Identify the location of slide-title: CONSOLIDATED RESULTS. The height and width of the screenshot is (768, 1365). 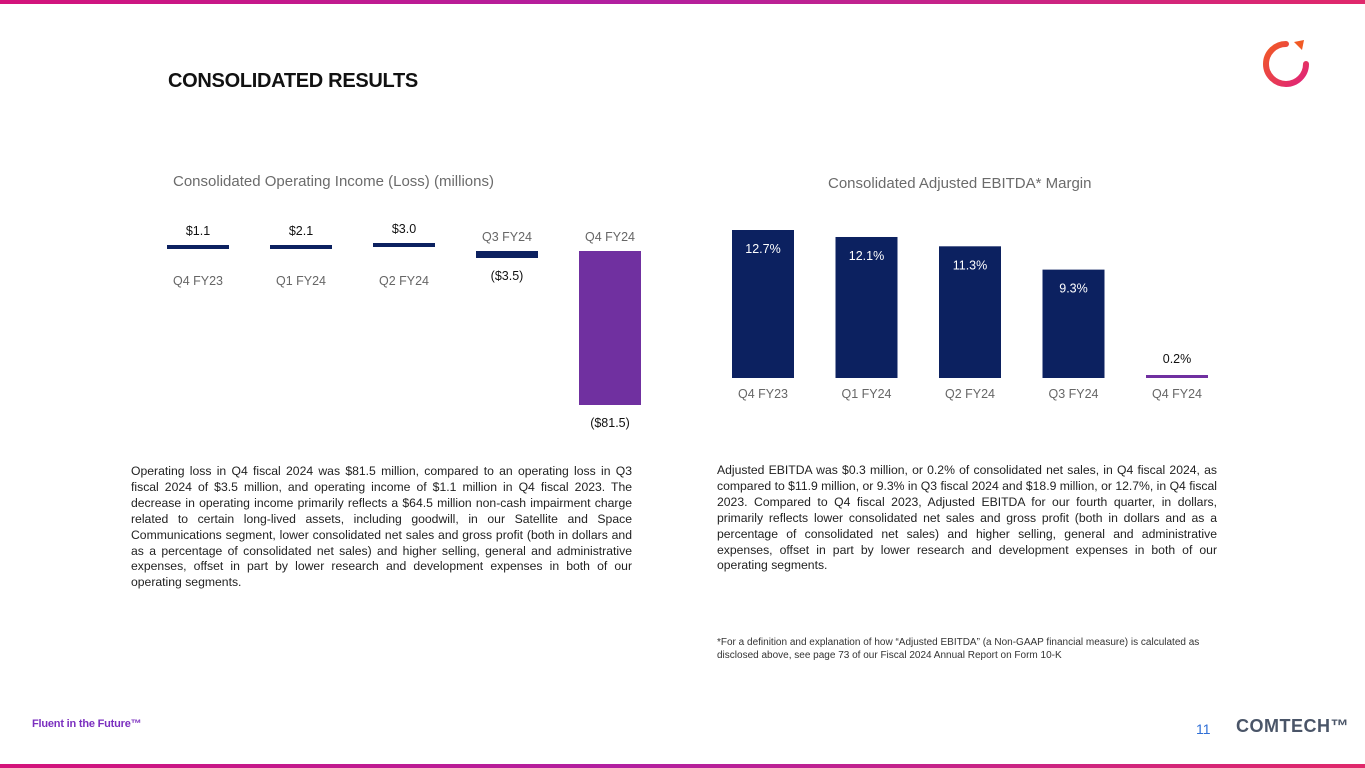
(293, 81).